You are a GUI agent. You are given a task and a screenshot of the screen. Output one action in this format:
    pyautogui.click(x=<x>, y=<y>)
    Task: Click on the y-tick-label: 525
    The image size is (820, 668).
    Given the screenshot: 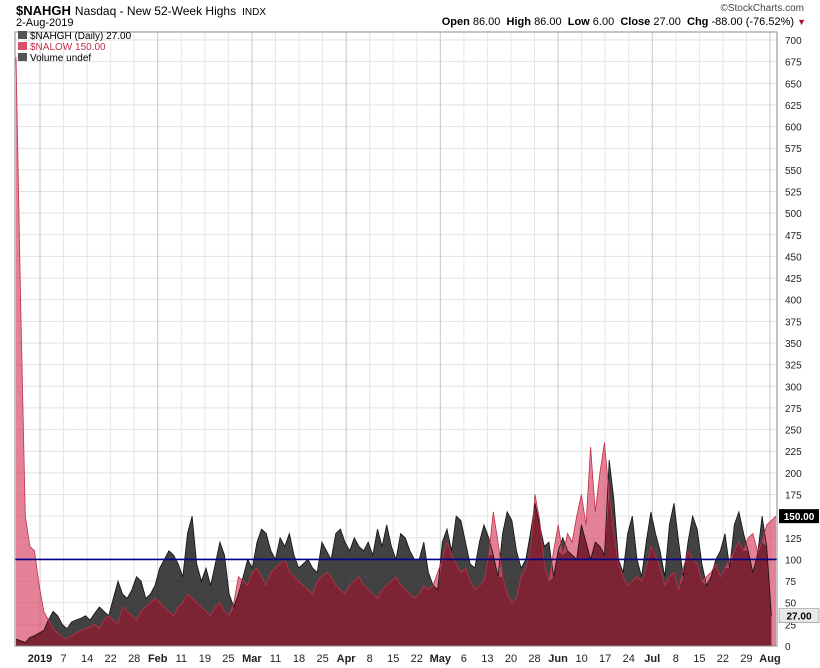 What is the action you would take?
    pyautogui.click(x=793, y=193)
    